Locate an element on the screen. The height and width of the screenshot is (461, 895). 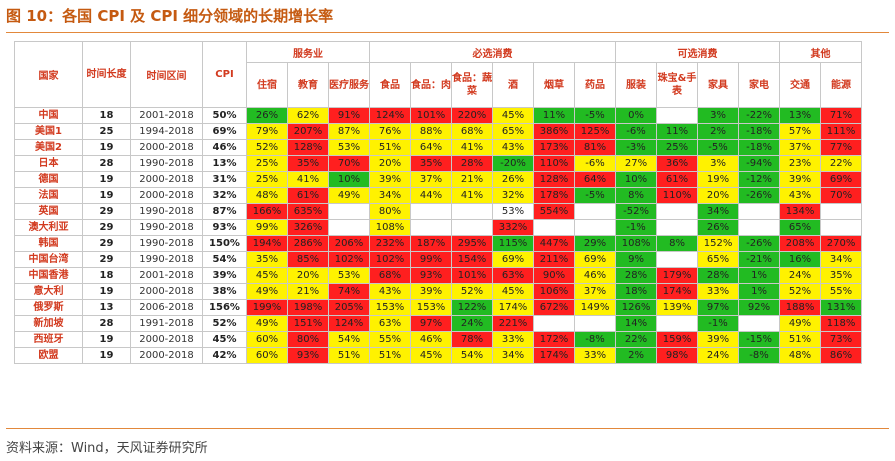
country-cell: 中国台湾 is located at coordinates (48, 259).